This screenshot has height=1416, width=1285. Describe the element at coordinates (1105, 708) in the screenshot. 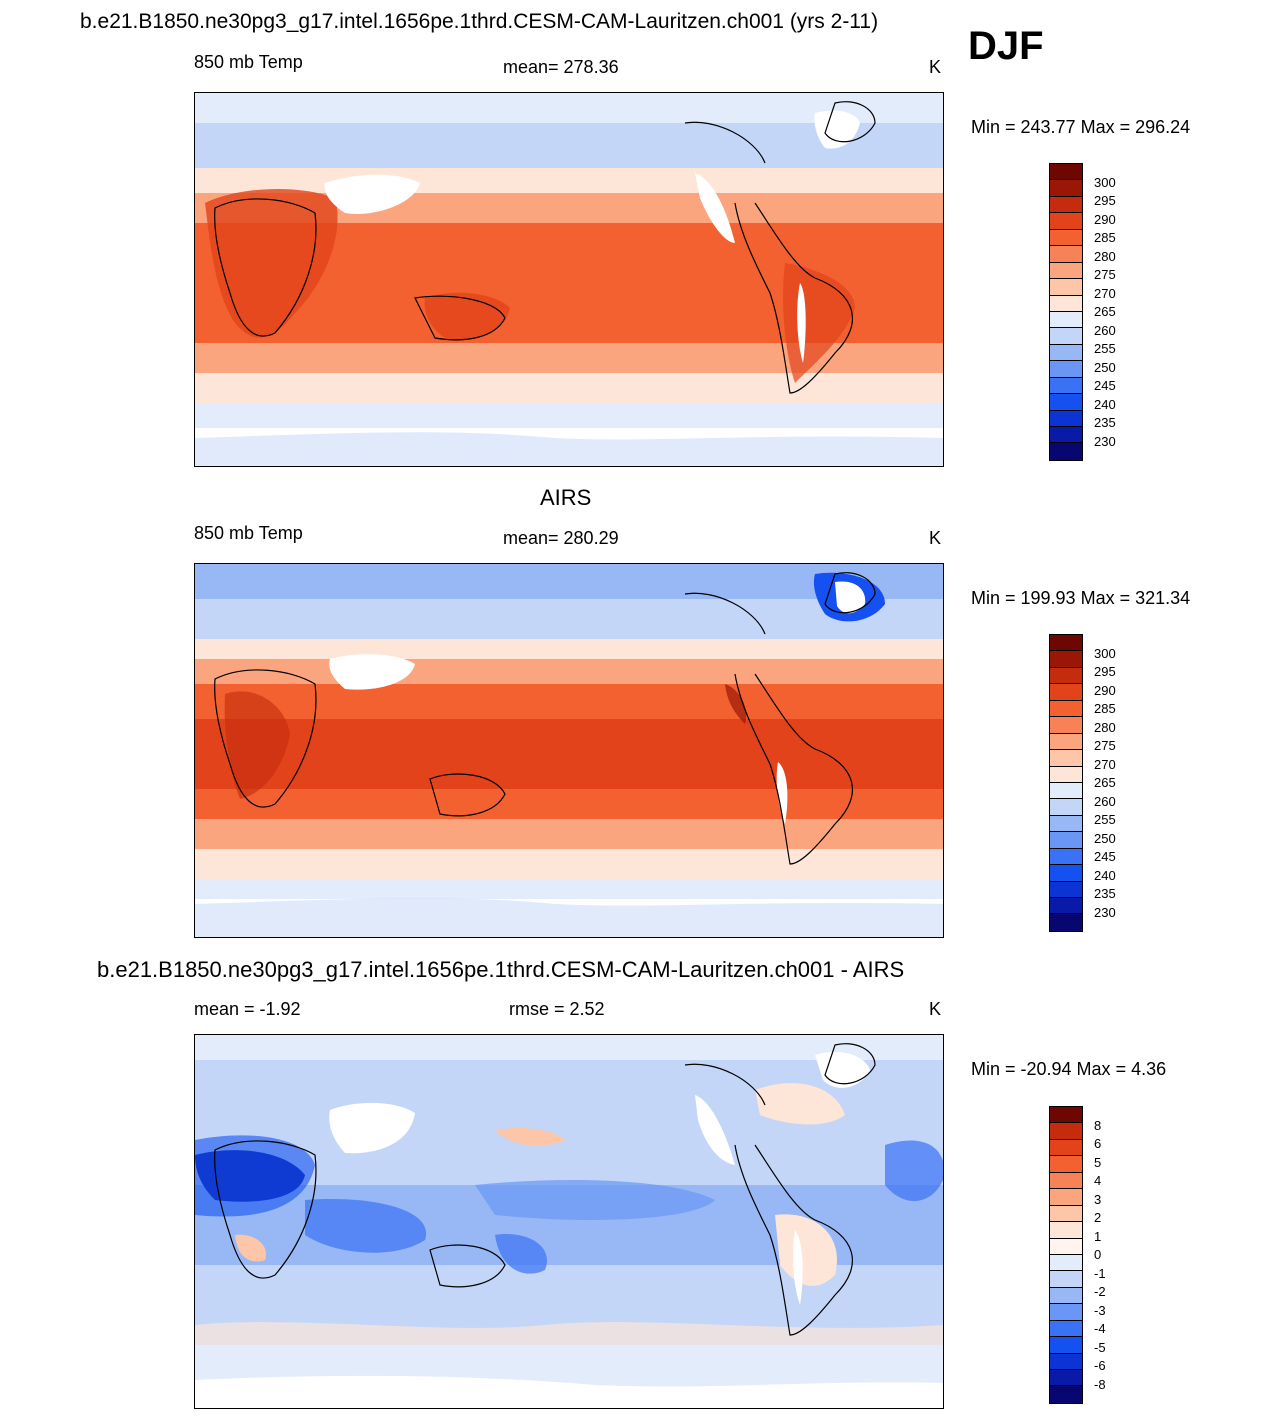

I see `panel2-tick: 285` at that location.